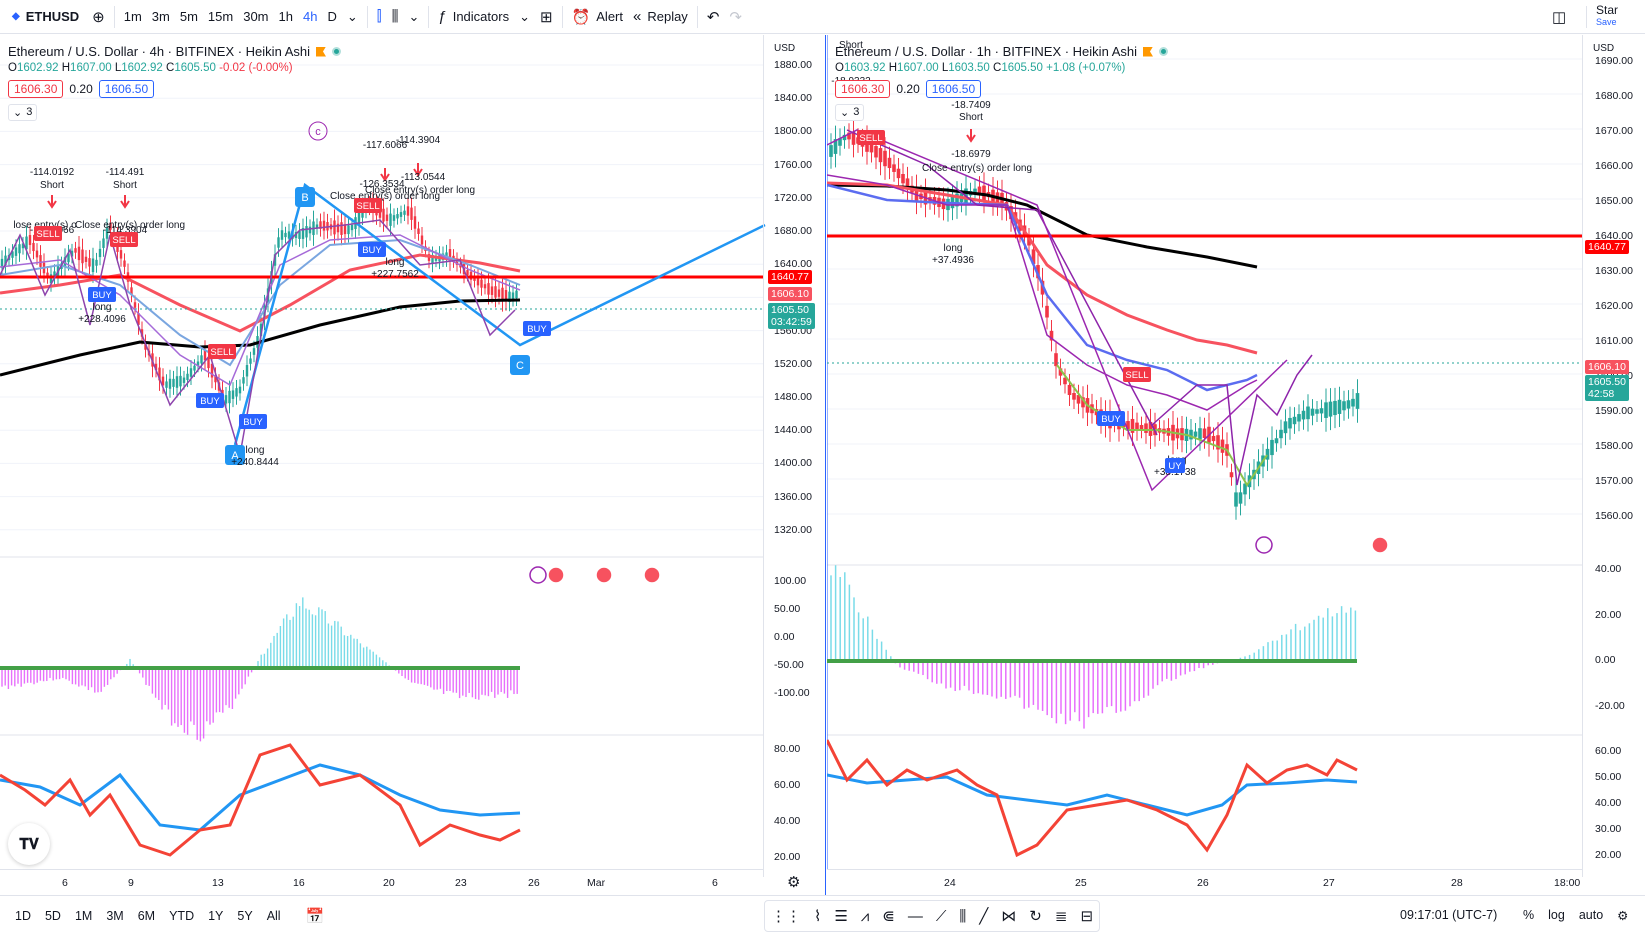  Describe the element at coordinates (1556, 915) in the screenshot. I see `log-scale-toggle: log` at that location.